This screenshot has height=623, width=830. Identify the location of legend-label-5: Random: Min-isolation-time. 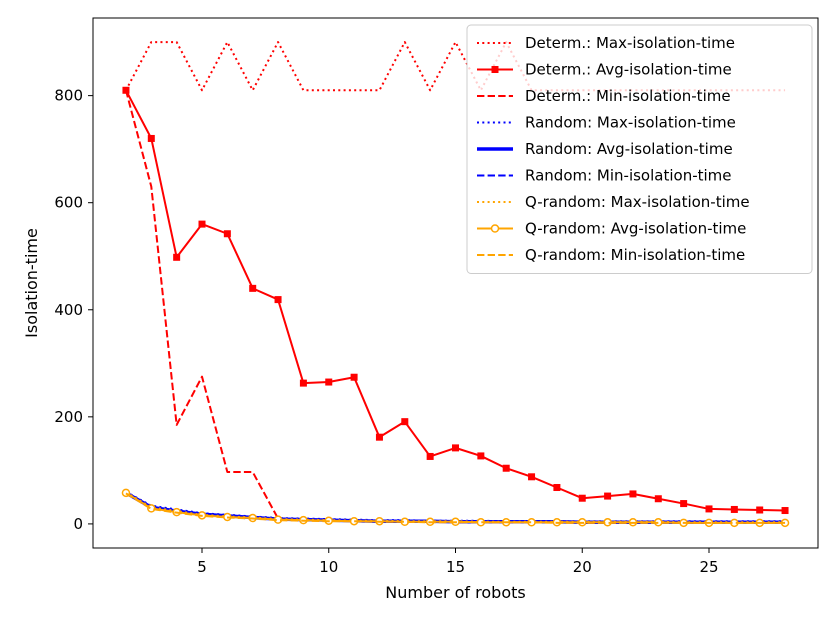
(628, 176).